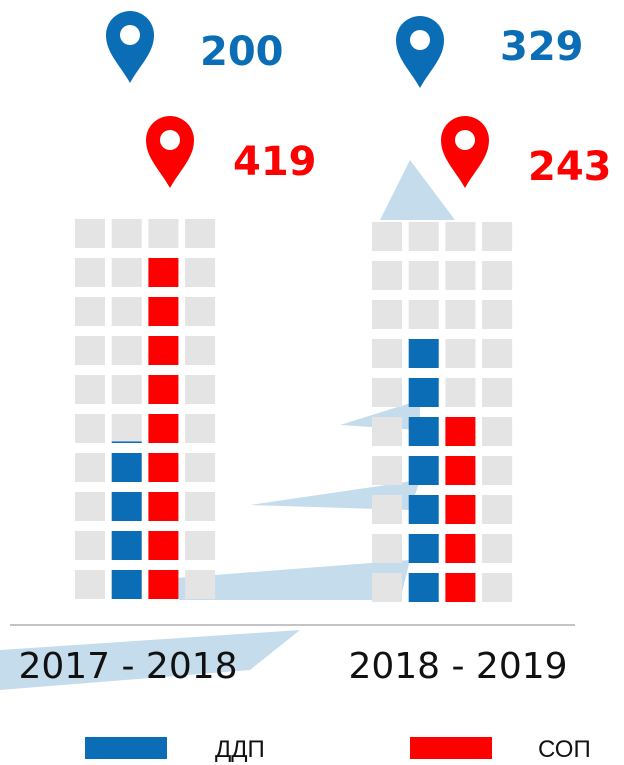 This screenshot has width=624, height=765. What do you see at coordinates (570, 167) in the screenshot?
I see `value-label: 243` at bounding box center [570, 167].